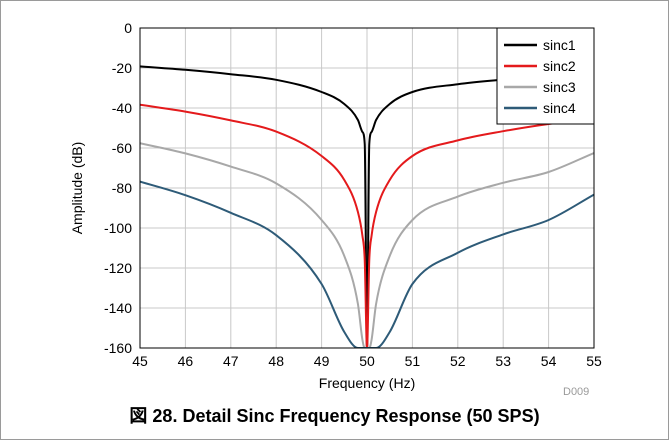  What do you see at coordinates (559, 87) in the screenshot?
I see `legend-label-sinc3: sinc3` at bounding box center [559, 87].